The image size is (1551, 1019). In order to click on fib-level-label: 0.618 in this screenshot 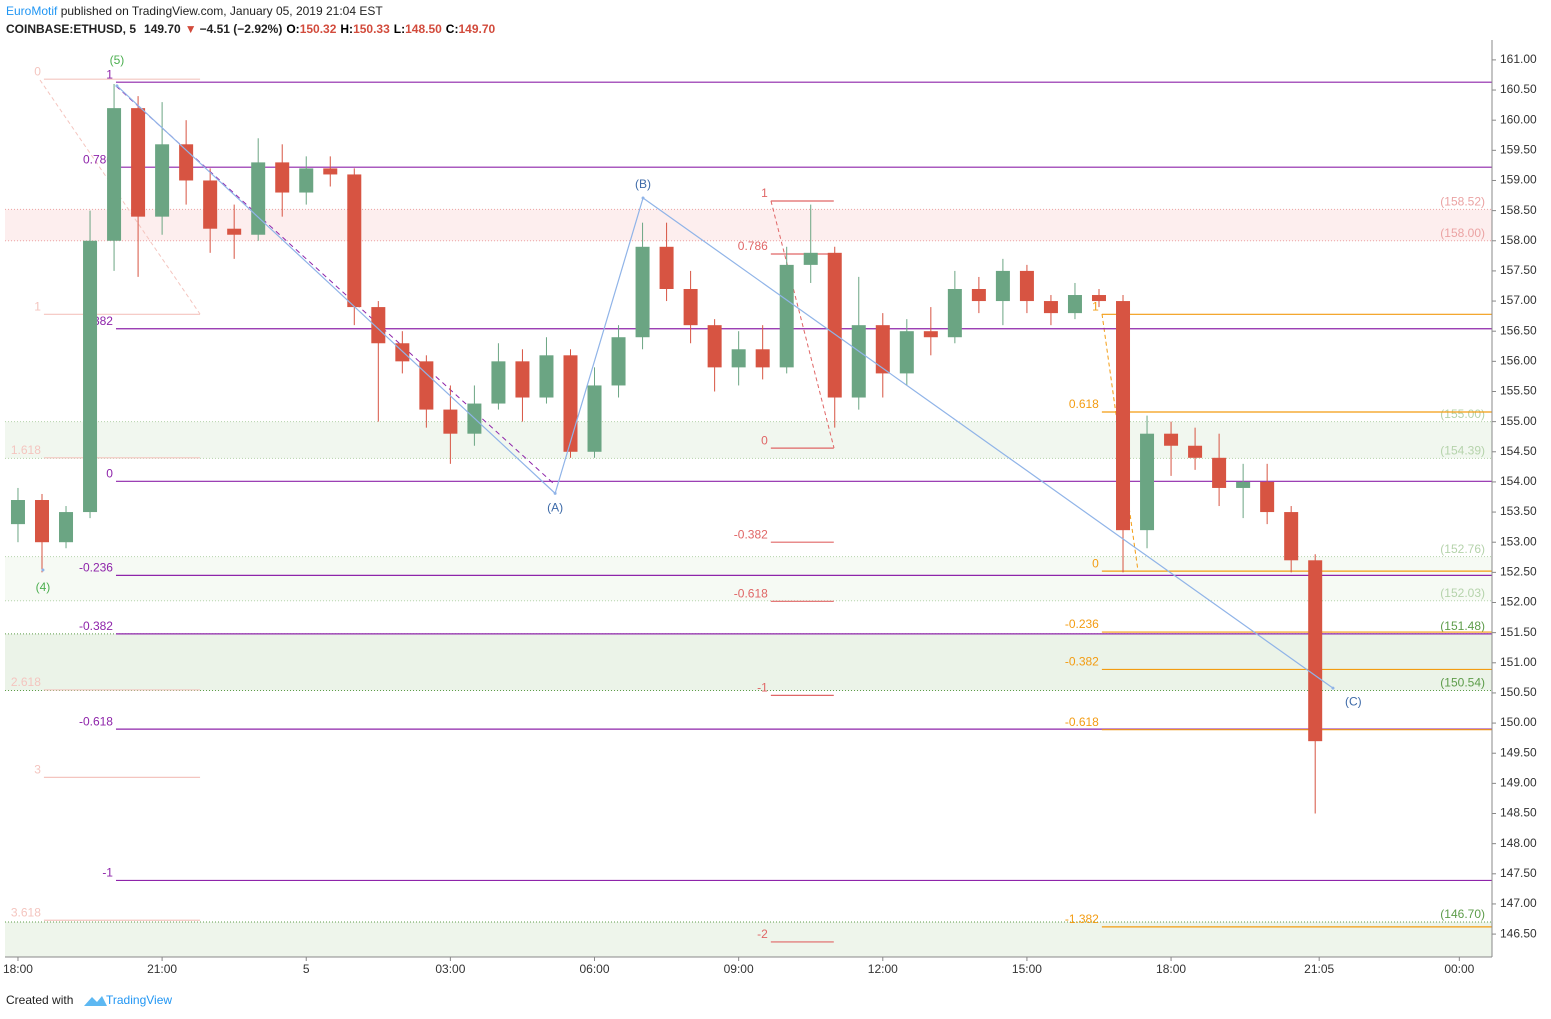, I will do `click(1084, 404)`.